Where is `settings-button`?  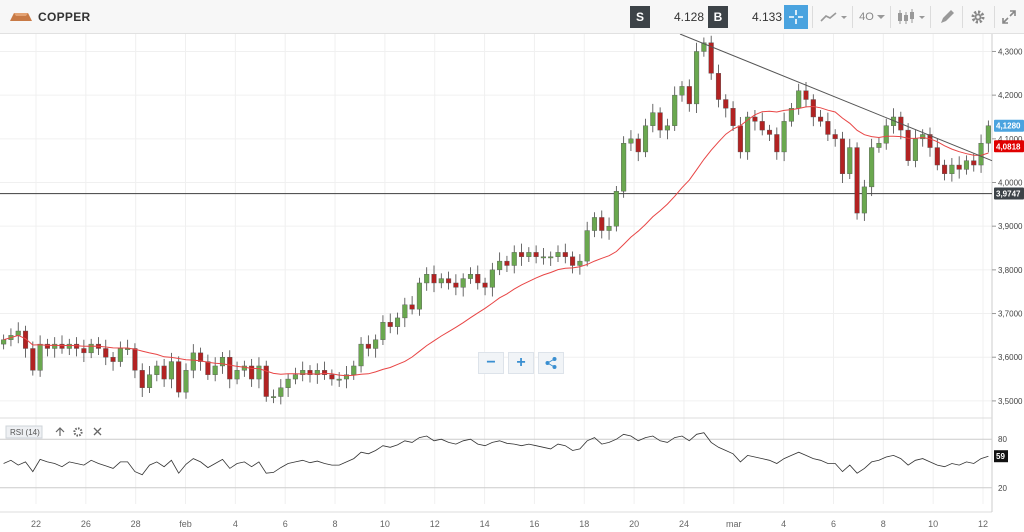 settings-button is located at coordinates (978, 17).